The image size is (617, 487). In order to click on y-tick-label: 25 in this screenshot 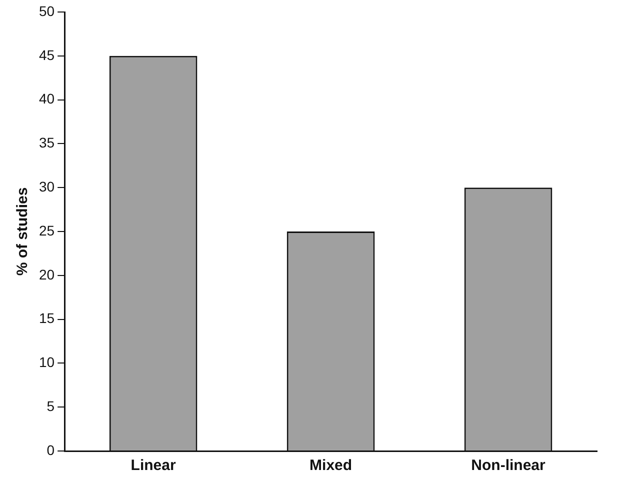, I will do `click(46, 230)`.